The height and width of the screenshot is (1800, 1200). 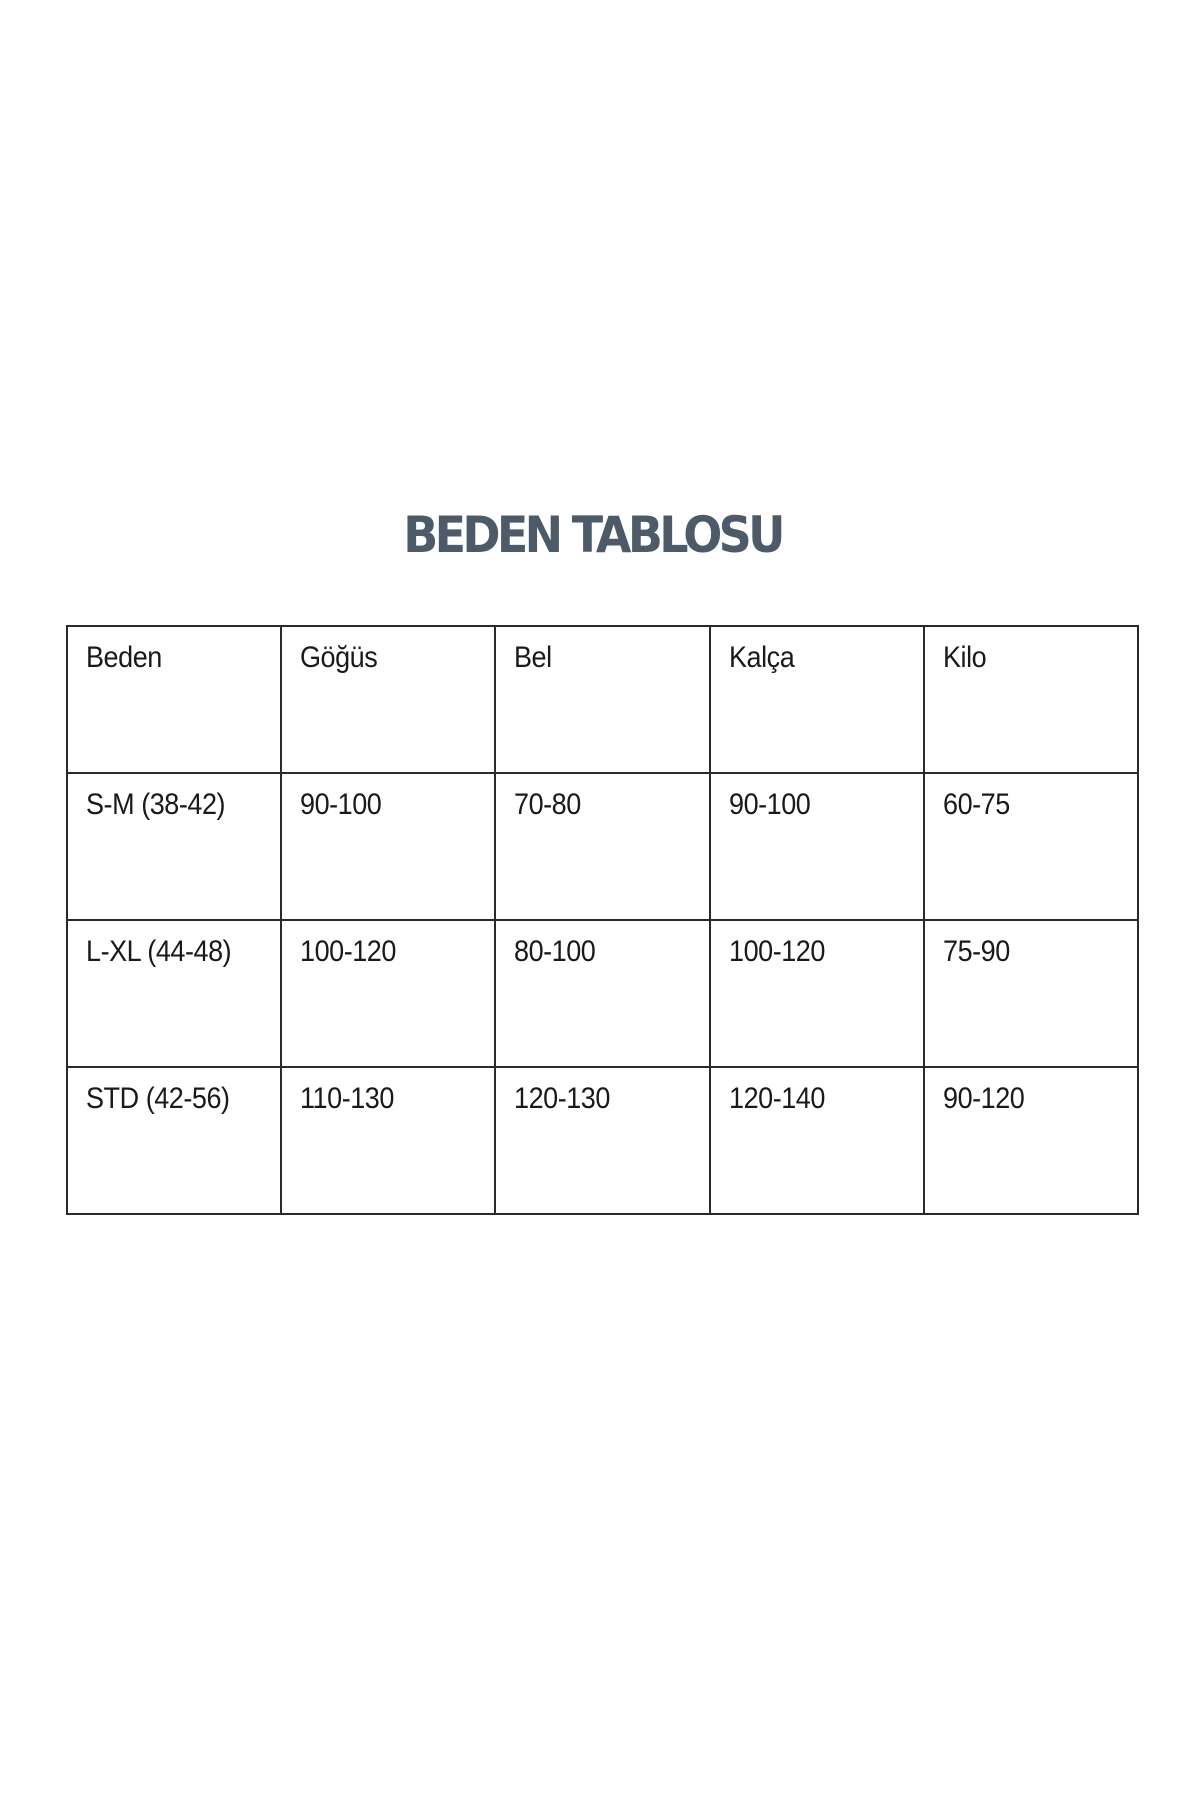 I want to click on table-header-row: Beden Göğüs Bel Kalça Kilo, so click(x=602, y=699).